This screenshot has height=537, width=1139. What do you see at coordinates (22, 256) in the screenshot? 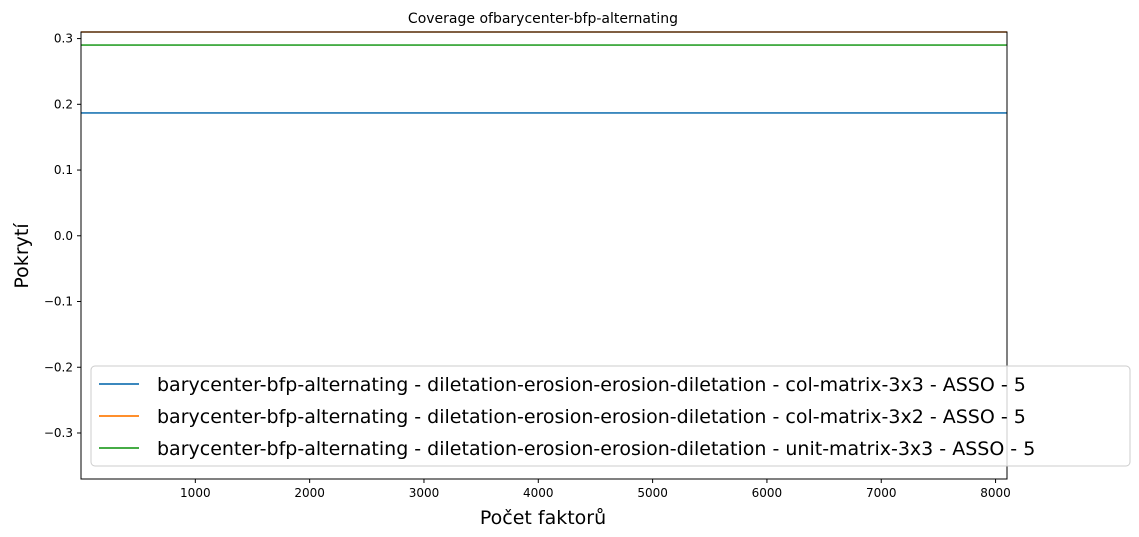
I see `y-axis-label: Pokrytí` at bounding box center [22, 256].